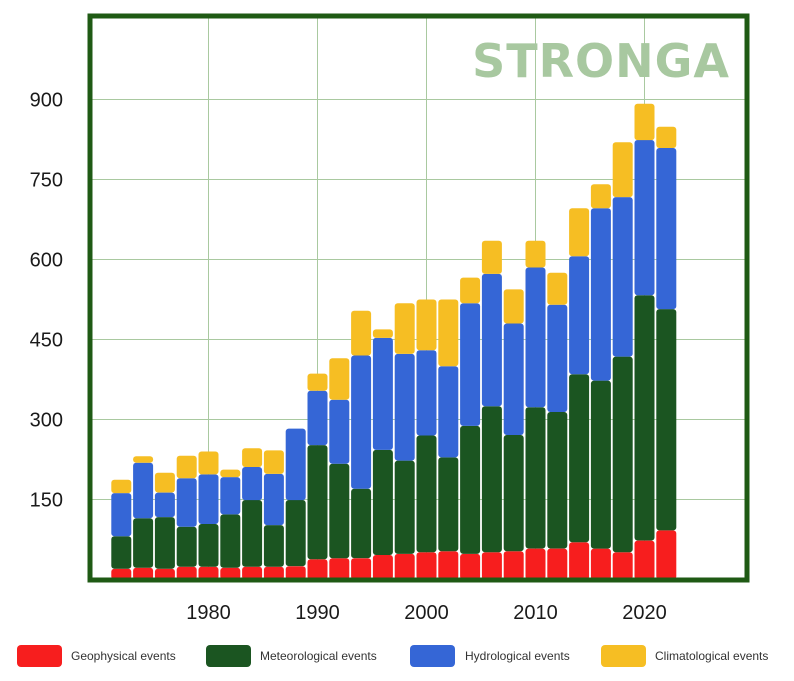 The width and height of the screenshot is (794, 681). I want to click on x-tick-label: 2000, so click(426, 613).